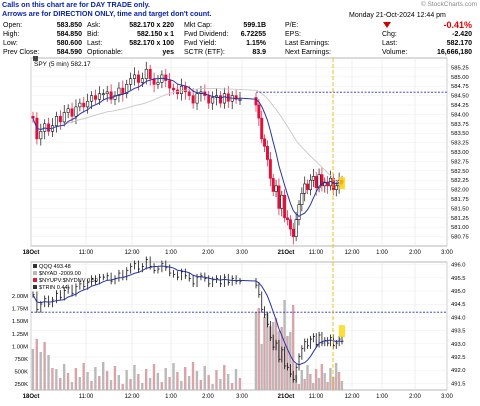 This screenshot has width=480, height=406. Describe the element at coordinates (457, 25) in the screenshot. I see `change-percent: -0.41%` at that location.